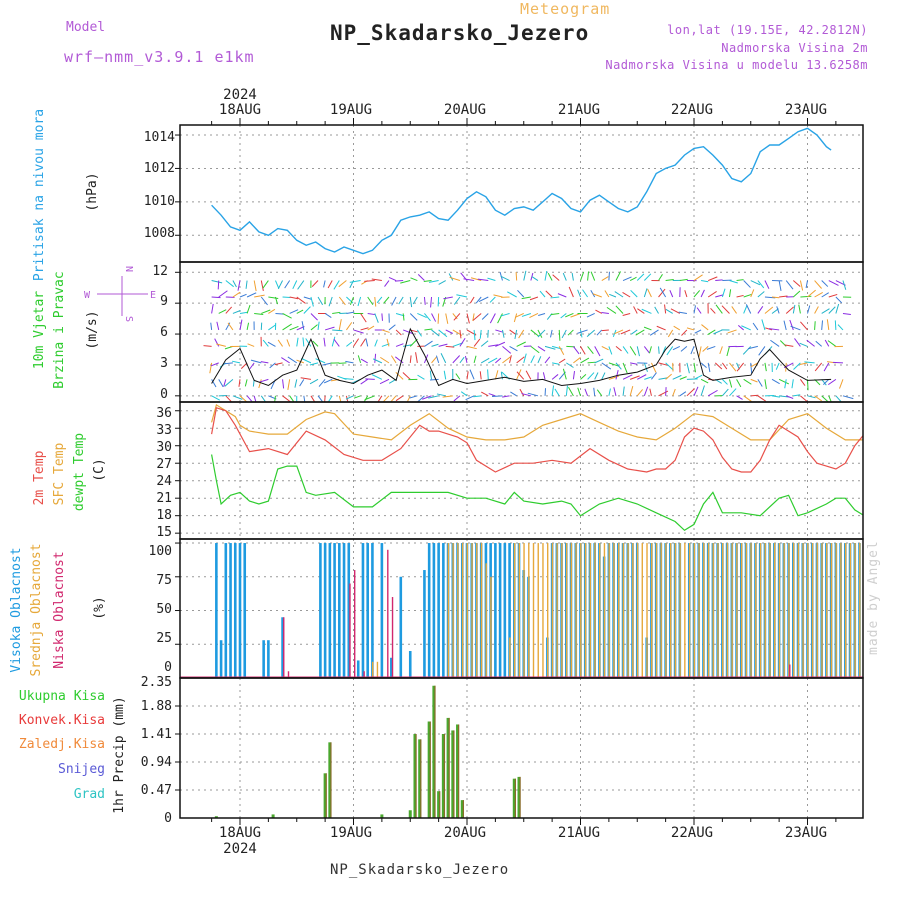  What do you see at coordinates (216, 817) in the screenshot?
I see `total-precip-bar` at bounding box center [216, 817].